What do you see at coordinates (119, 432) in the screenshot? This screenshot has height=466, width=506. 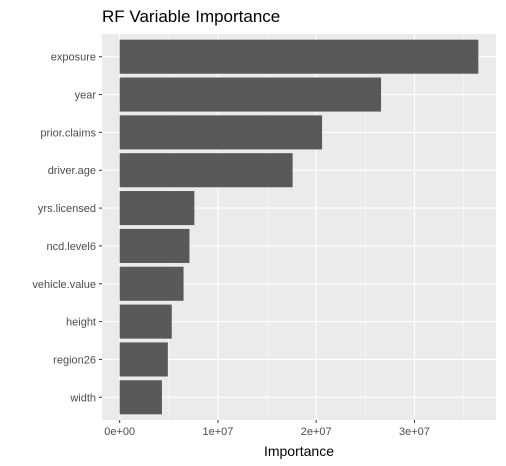 I see `x-tick-label: 0e+00` at bounding box center [119, 432].